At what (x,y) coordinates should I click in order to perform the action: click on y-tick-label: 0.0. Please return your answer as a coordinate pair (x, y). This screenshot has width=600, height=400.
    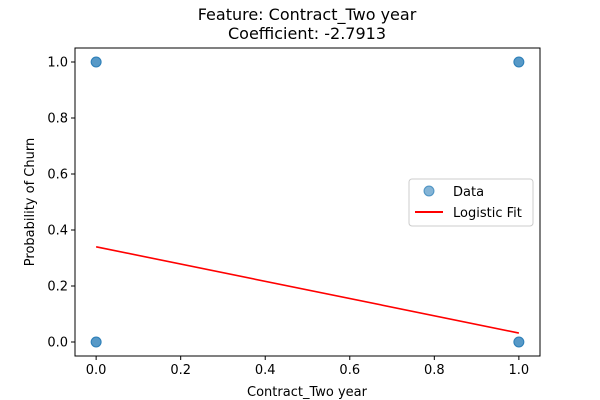
    Looking at the image, I should click on (57, 343).